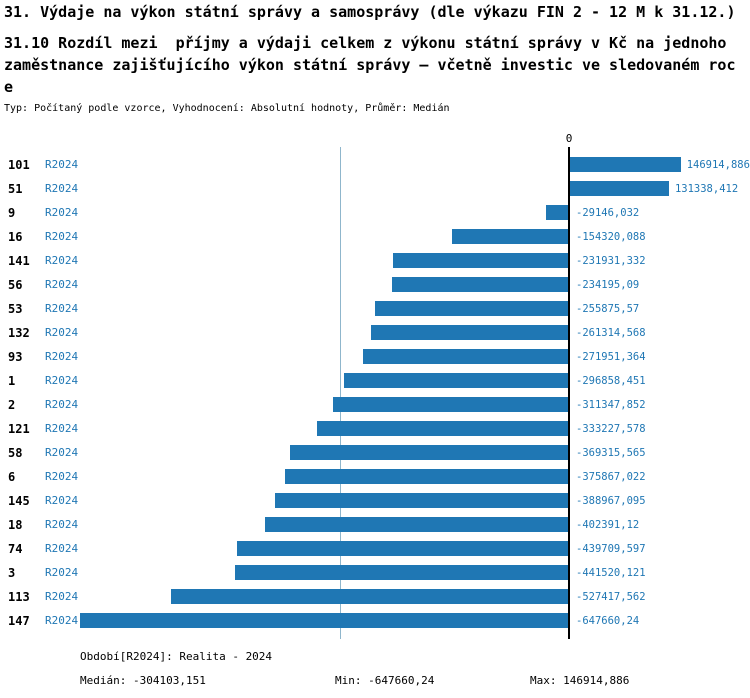 Image resolution: width=750 pixels, height=698 pixels. Describe the element at coordinates (611, 573) in the screenshot. I see `value-label: -441520,121` at that location.